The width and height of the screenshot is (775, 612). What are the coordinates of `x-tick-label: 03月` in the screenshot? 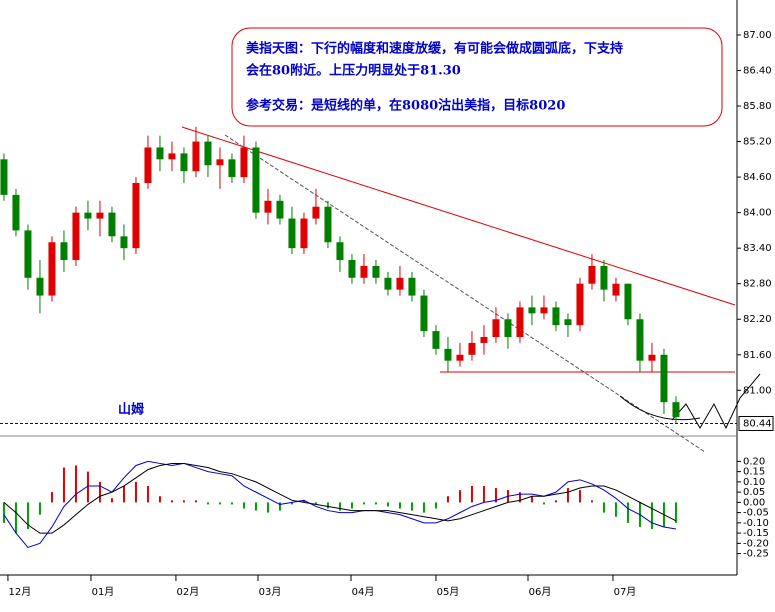 It's located at (270, 592).